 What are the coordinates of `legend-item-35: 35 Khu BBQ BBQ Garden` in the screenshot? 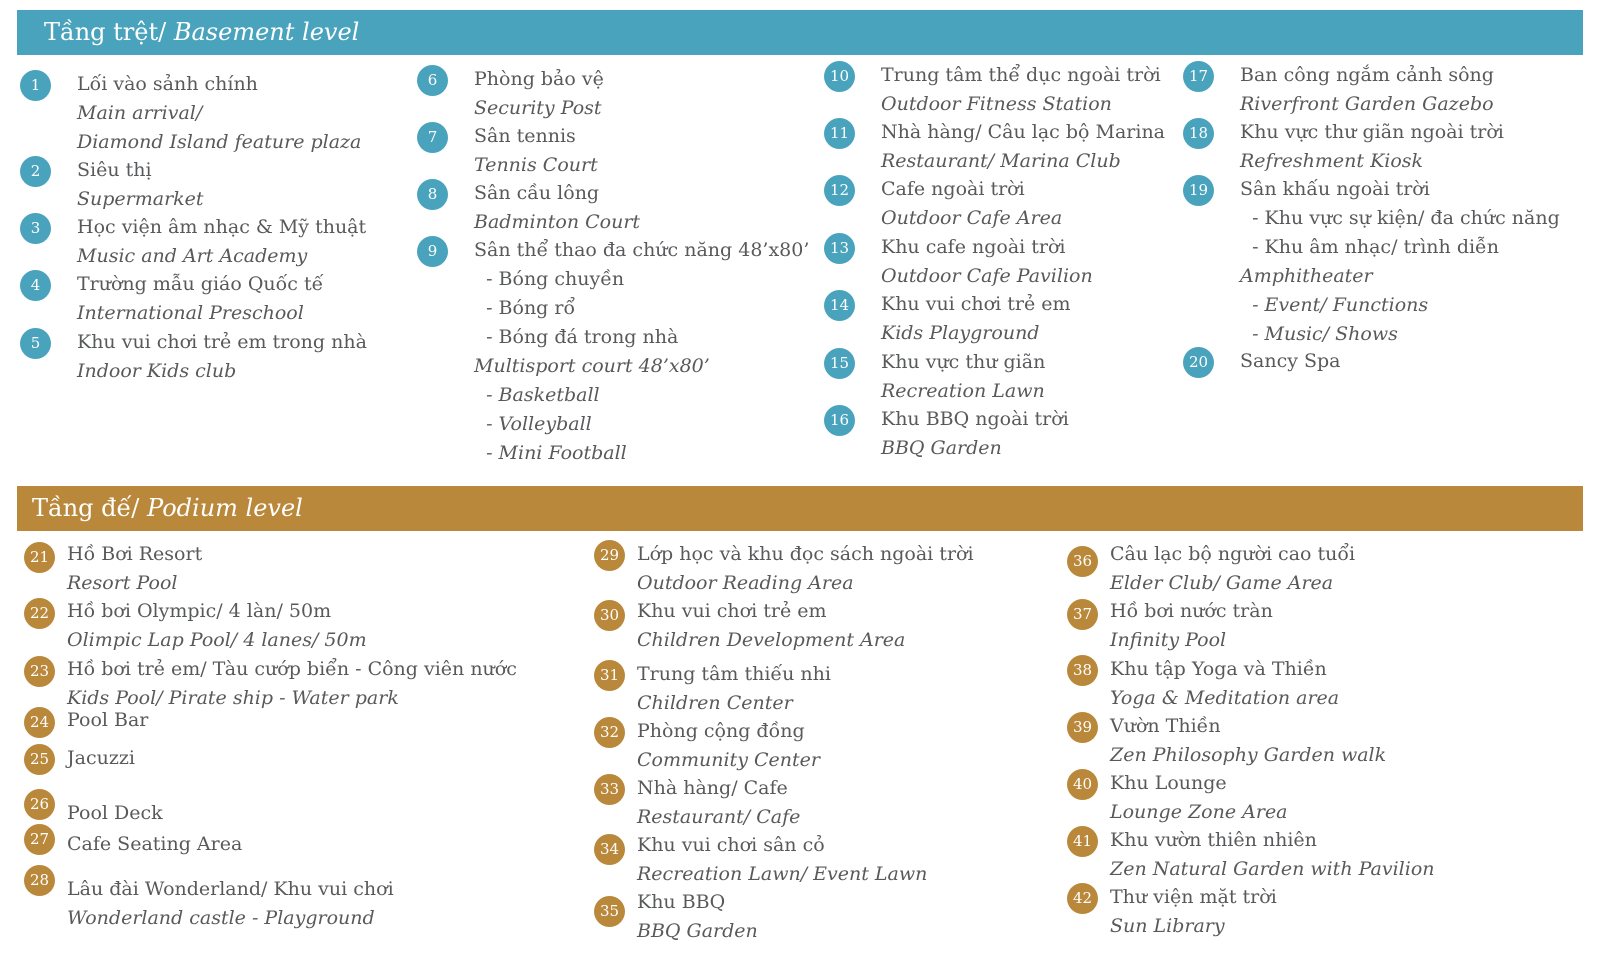 It's located at (676, 917).